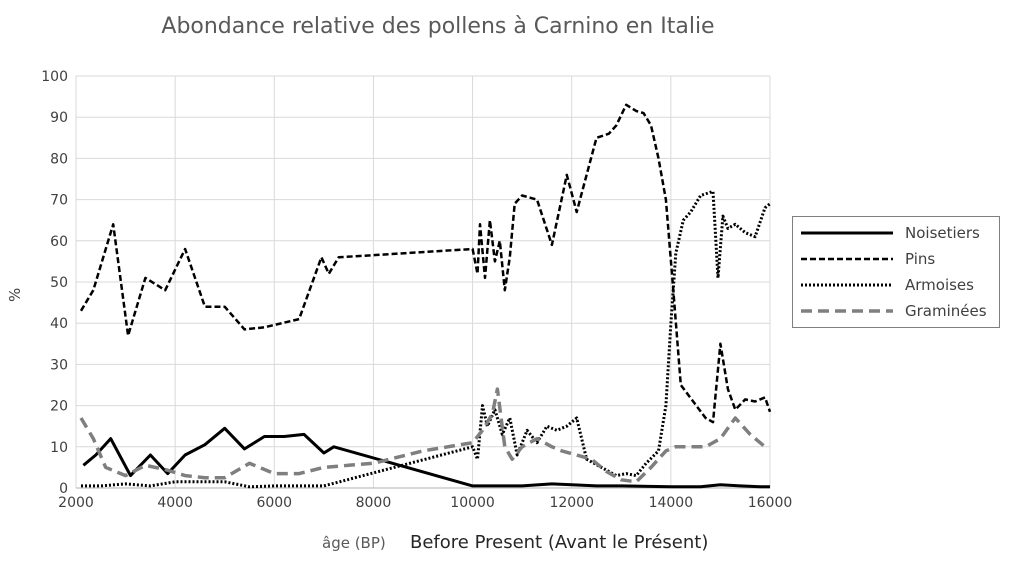  Describe the element at coordinates (899, 233) in the screenshot. I see `legend-item-noisetiers: Noisetiers` at that location.